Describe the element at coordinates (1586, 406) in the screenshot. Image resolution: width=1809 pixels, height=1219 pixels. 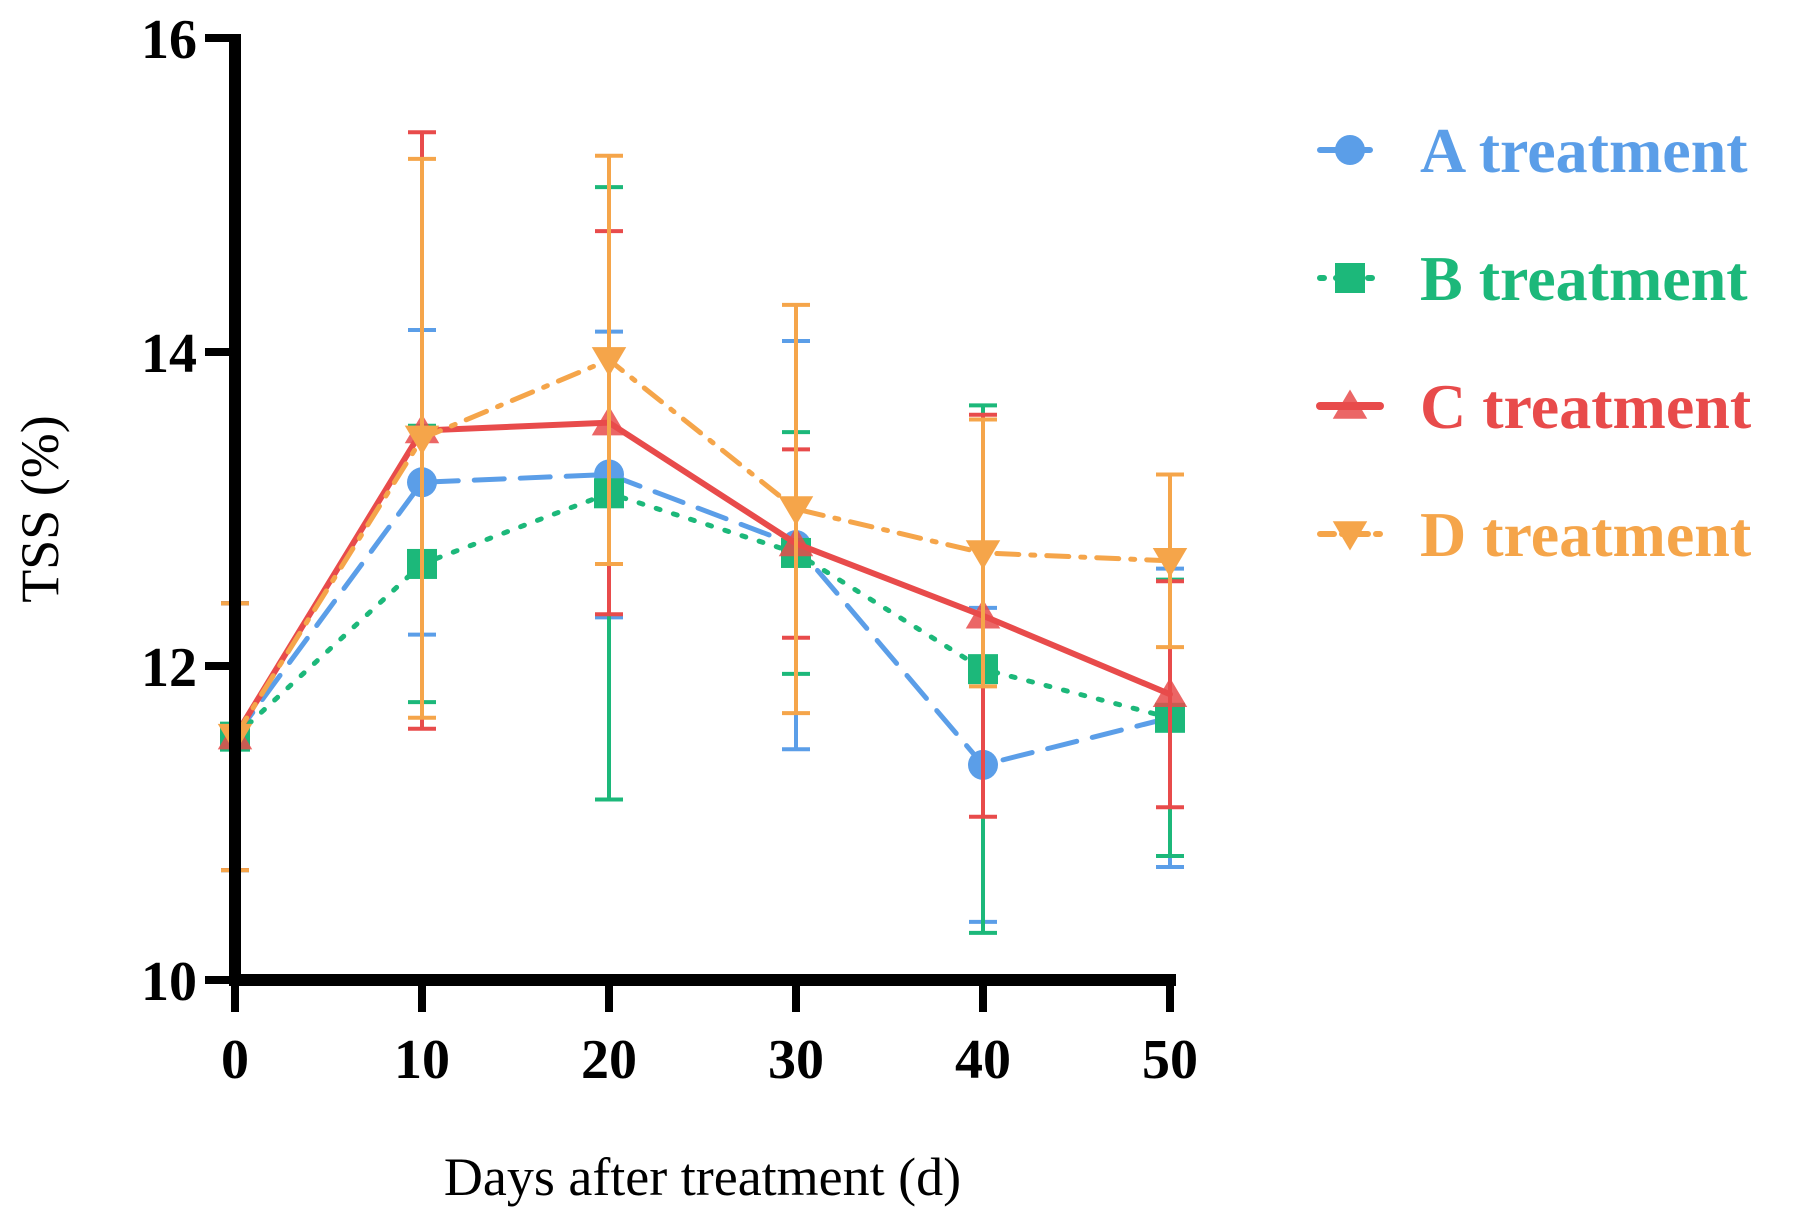
I see `legend-label: C treatment` at that location.